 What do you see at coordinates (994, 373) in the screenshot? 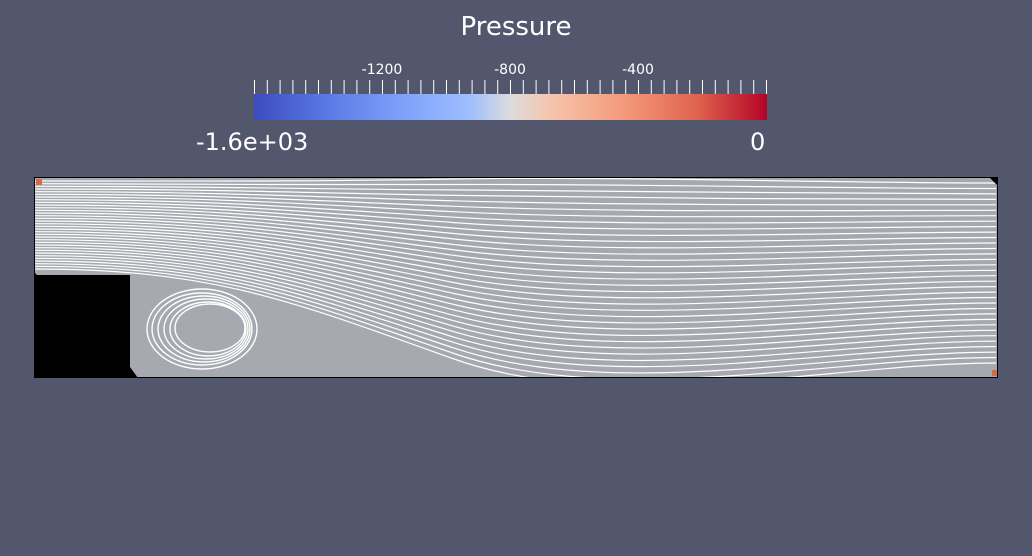
I see `outlet-marker` at bounding box center [994, 373].